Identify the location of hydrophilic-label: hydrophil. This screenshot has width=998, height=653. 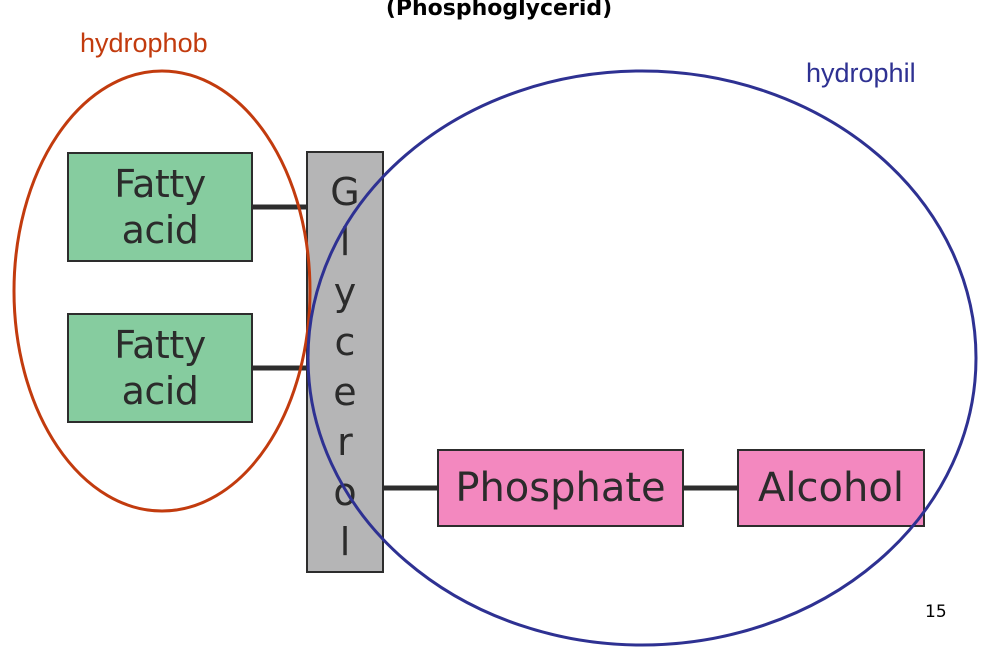
(861, 73).